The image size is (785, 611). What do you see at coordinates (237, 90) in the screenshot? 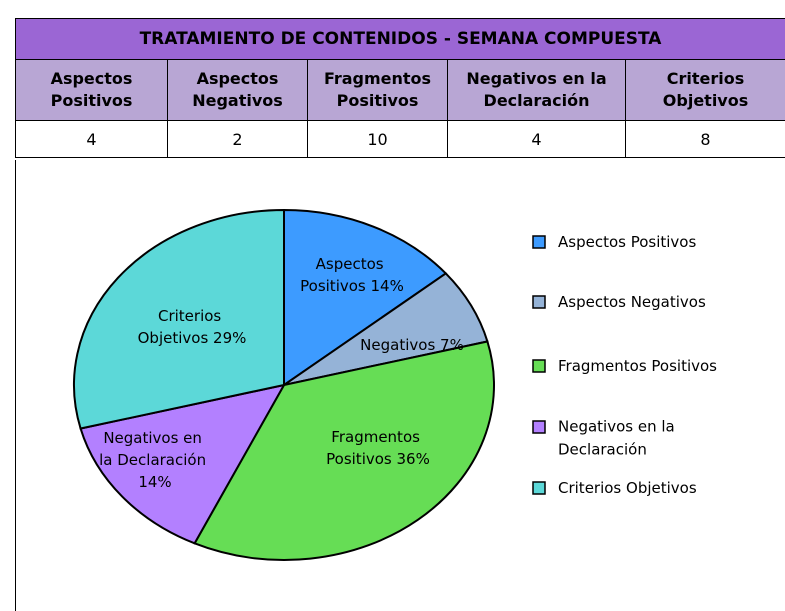
I see `header-cell: Aspectos Negativos` at bounding box center [237, 90].